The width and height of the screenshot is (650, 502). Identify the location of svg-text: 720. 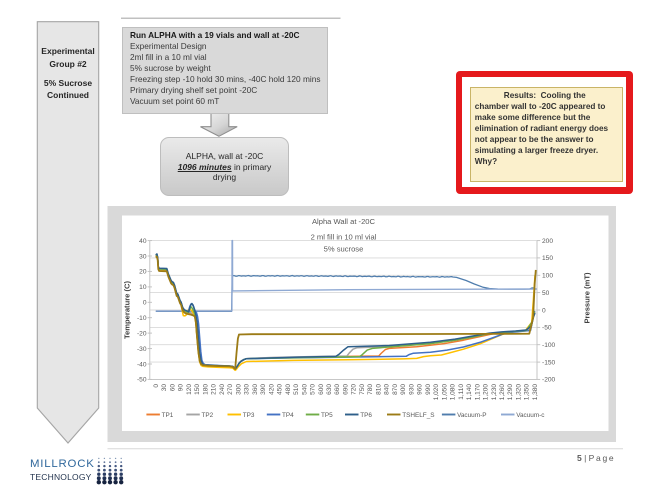
(354, 389).